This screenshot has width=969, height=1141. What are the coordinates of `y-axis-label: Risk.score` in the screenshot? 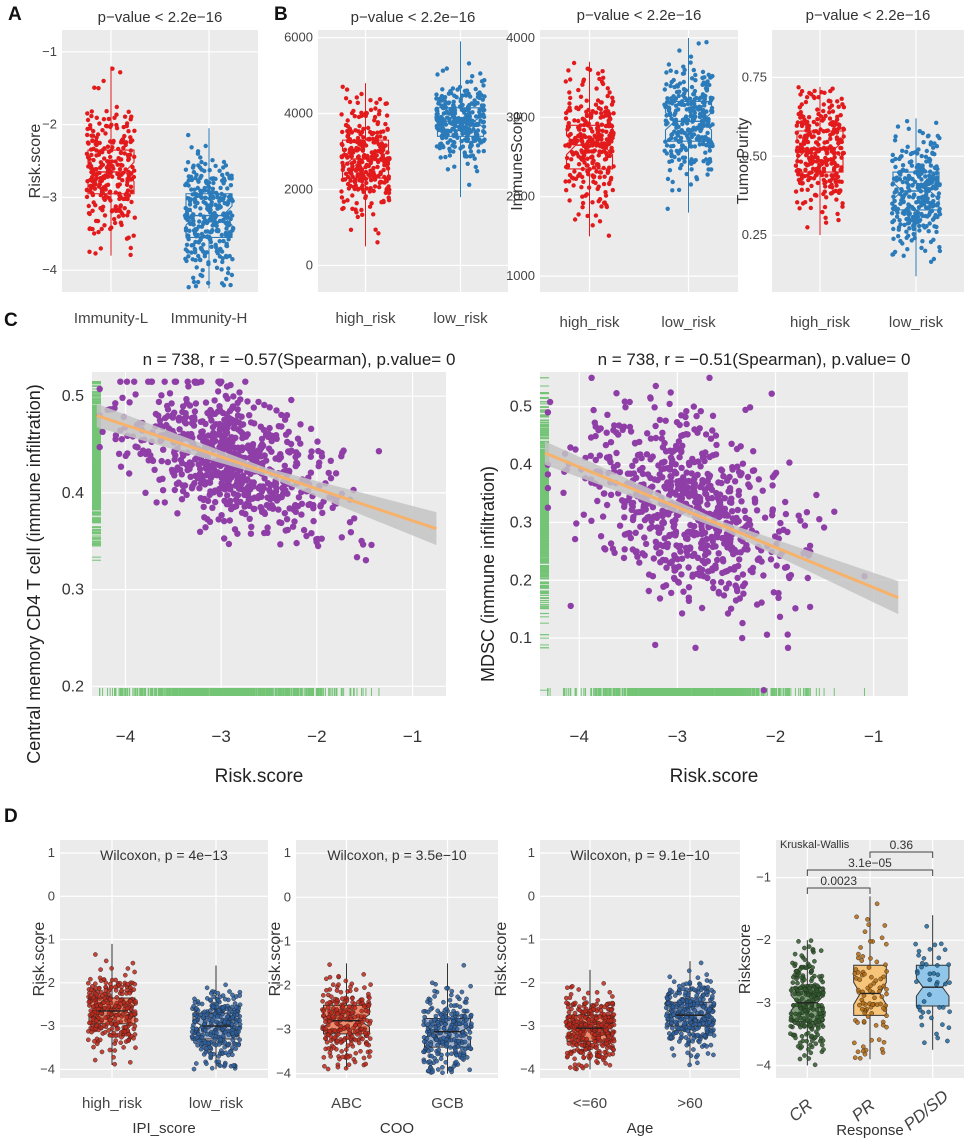 It's located at (35, 161).